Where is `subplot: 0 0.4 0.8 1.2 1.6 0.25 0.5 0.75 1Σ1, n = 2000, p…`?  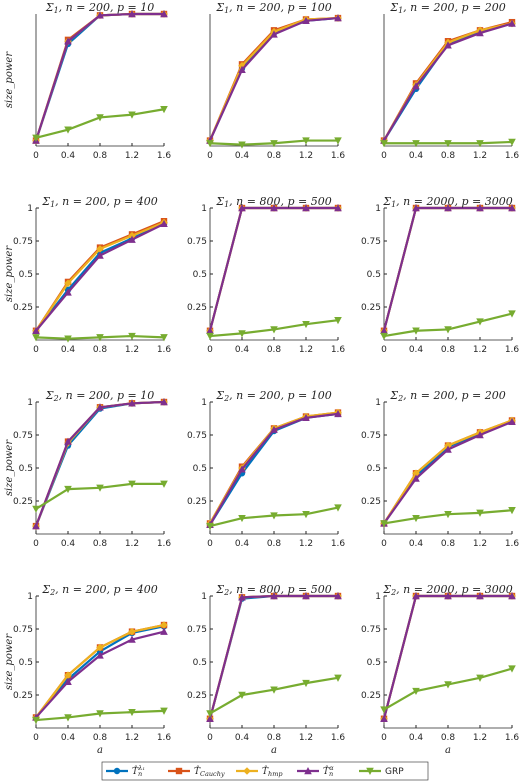 subplot: 0 0.4 0.8 1.2 1.6 0.25 0.5 0.75 1Σ1, n = 2000, p… is located at coordinates (440, 275).